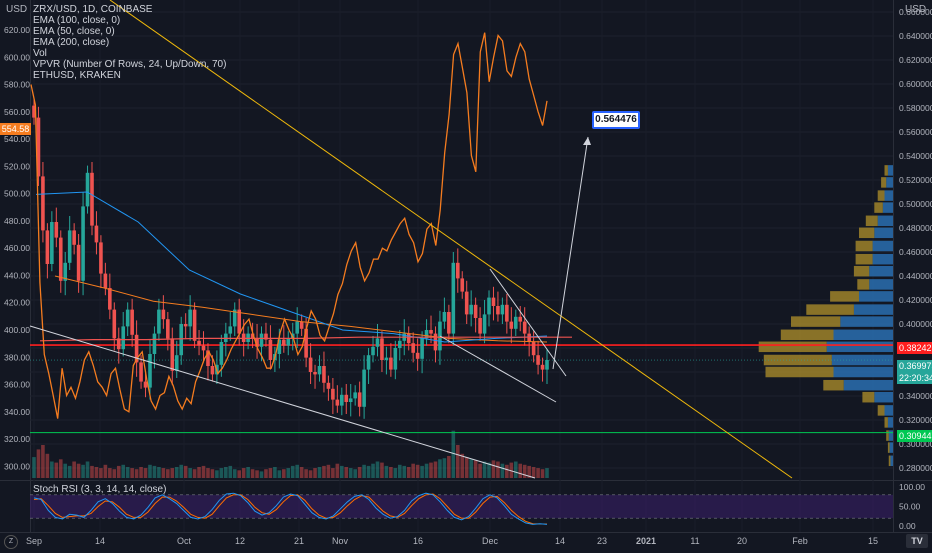  I want to click on right-tick-label: 0.640000, so click(915, 36).